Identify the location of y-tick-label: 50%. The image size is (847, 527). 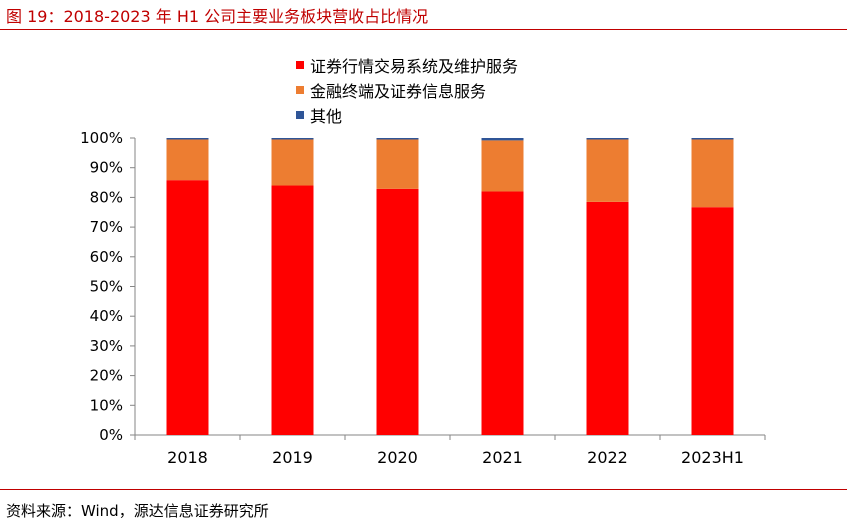
(106, 287).